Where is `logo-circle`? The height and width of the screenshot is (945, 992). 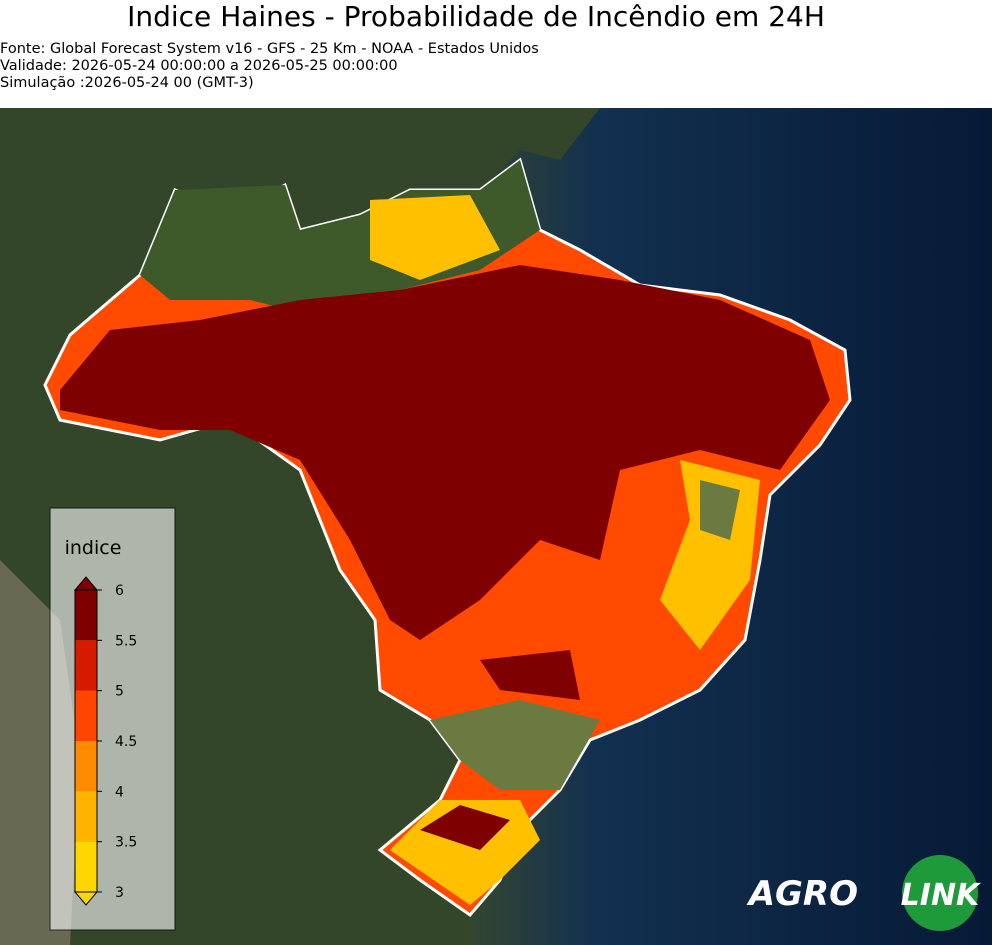 logo-circle is located at coordinates (940, 893).